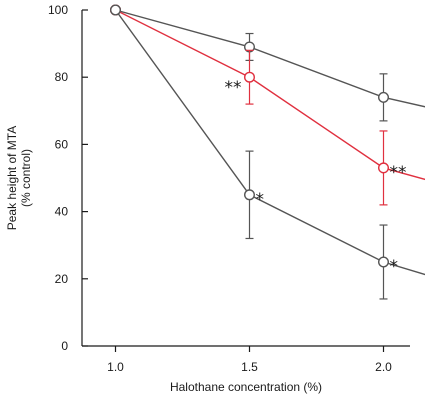  I want to click on y-tick-label: 80, so click(62, 77).